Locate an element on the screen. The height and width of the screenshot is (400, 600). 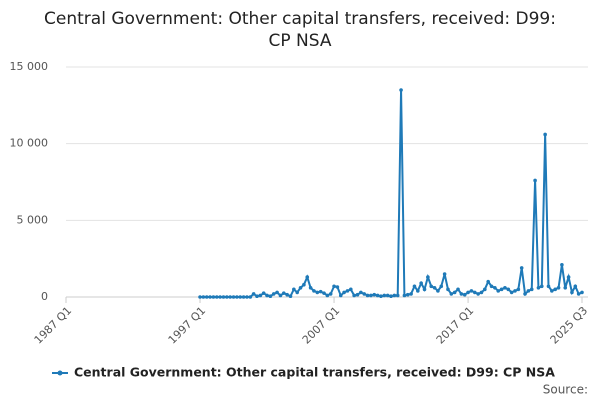
y-tick-label: 15 000 is located at coordinates (29, 66).